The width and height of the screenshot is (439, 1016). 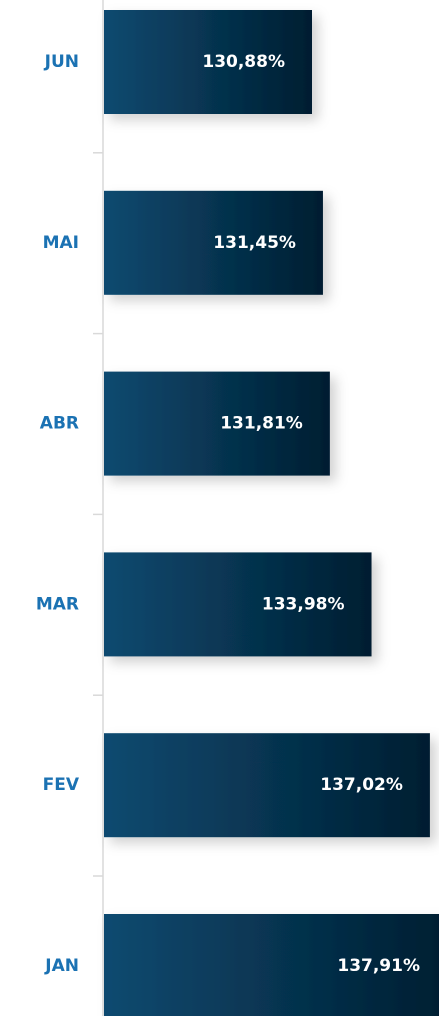 What do you see at coordinates (361, 785) in the screenshot?
I see `bar-value-label: 137,02%` at bounding box center [361, 785].